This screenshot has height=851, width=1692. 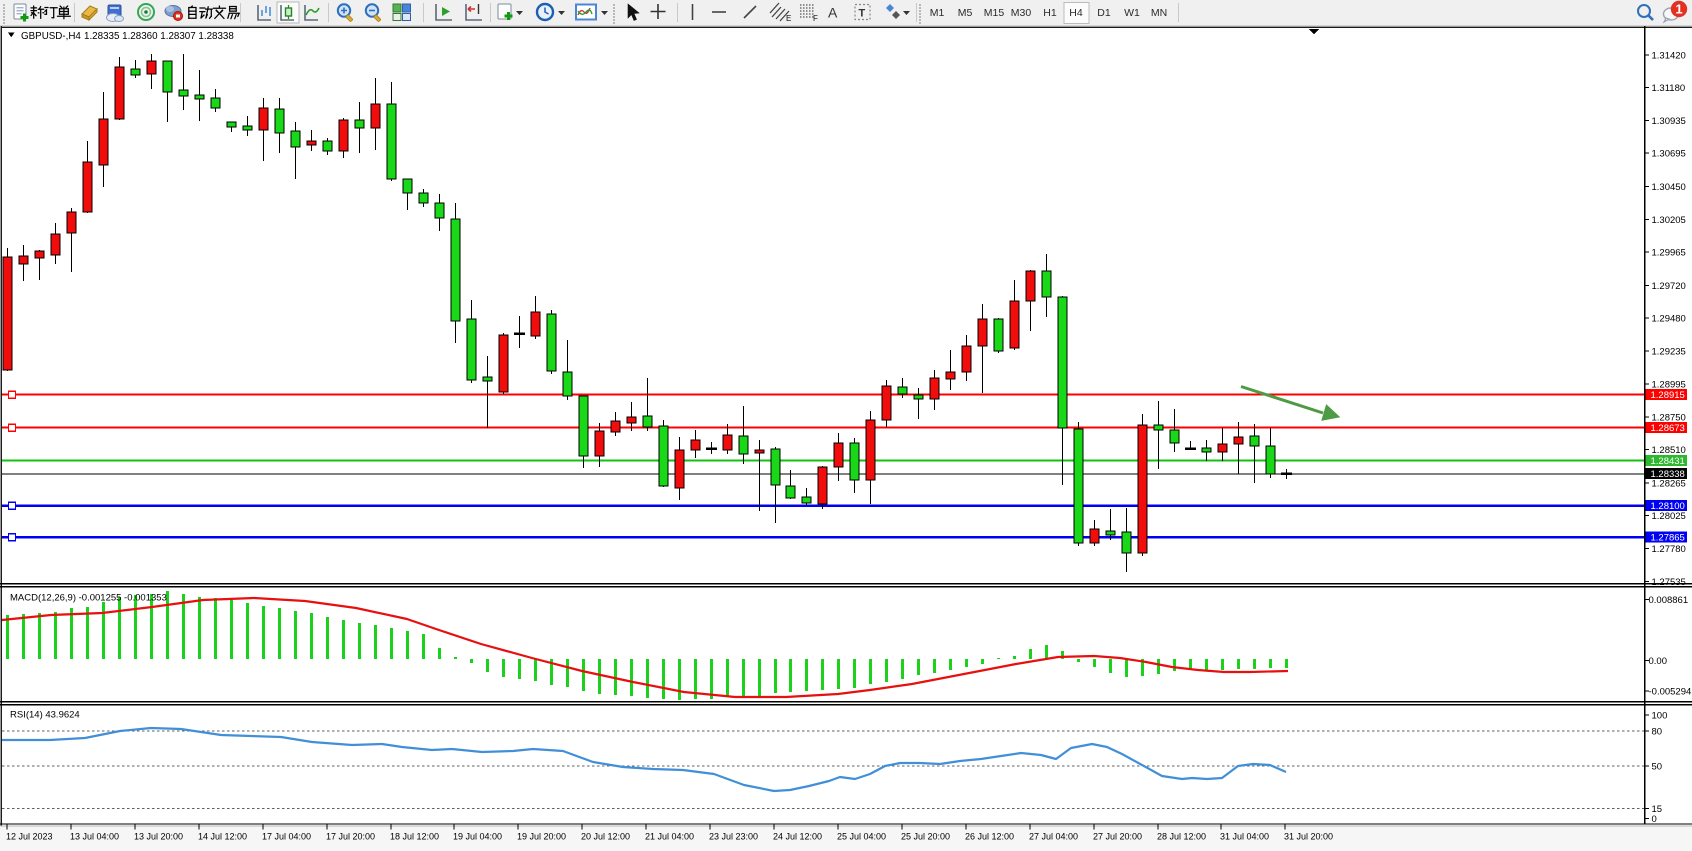 What do you see at coordinates (994, 13) in the screenshot?
I see `svg-text: M15` at bounding box center [994, 13].